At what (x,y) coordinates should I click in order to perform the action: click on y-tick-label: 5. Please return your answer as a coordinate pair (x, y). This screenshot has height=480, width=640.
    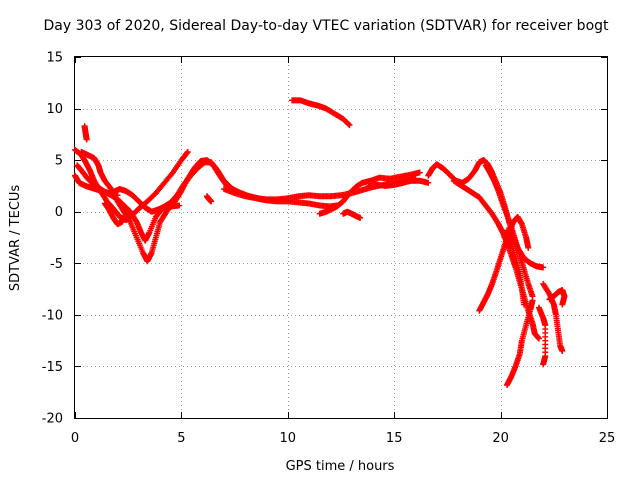
    Looking at the image, I should click on (59, 161).